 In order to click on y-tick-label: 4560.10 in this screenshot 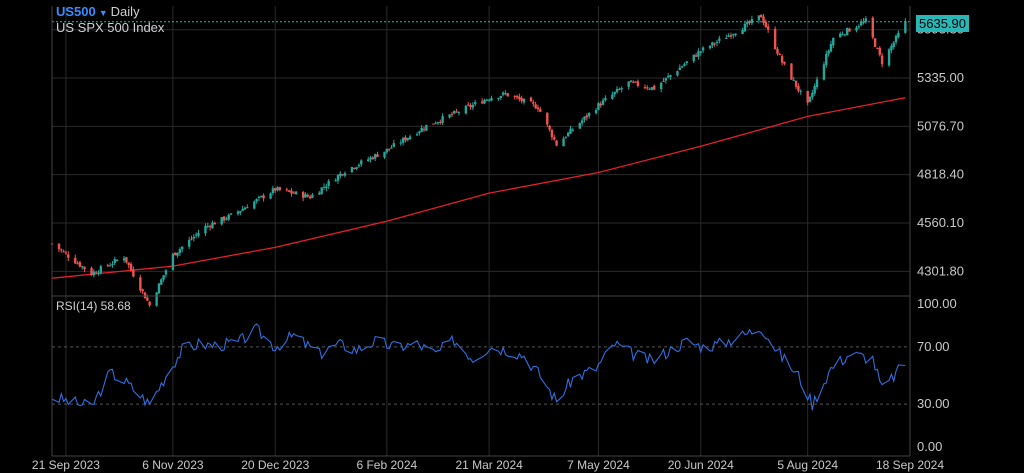, I will do `click(940, 222)`.